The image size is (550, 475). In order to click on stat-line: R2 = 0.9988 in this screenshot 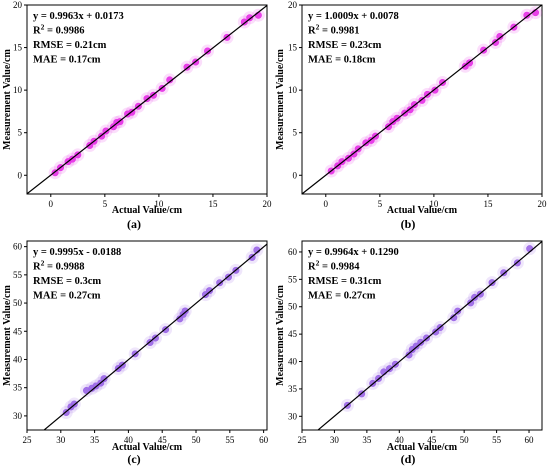, I will do `click(58, 266)`.